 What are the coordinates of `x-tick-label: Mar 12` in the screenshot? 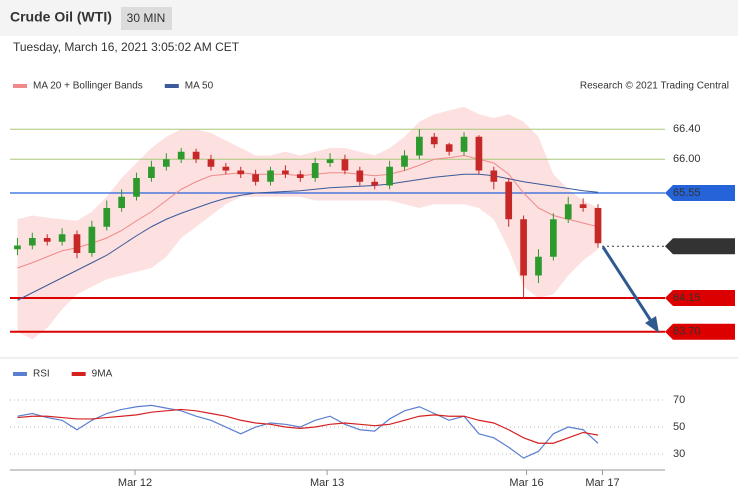 It's located at (135, 483).